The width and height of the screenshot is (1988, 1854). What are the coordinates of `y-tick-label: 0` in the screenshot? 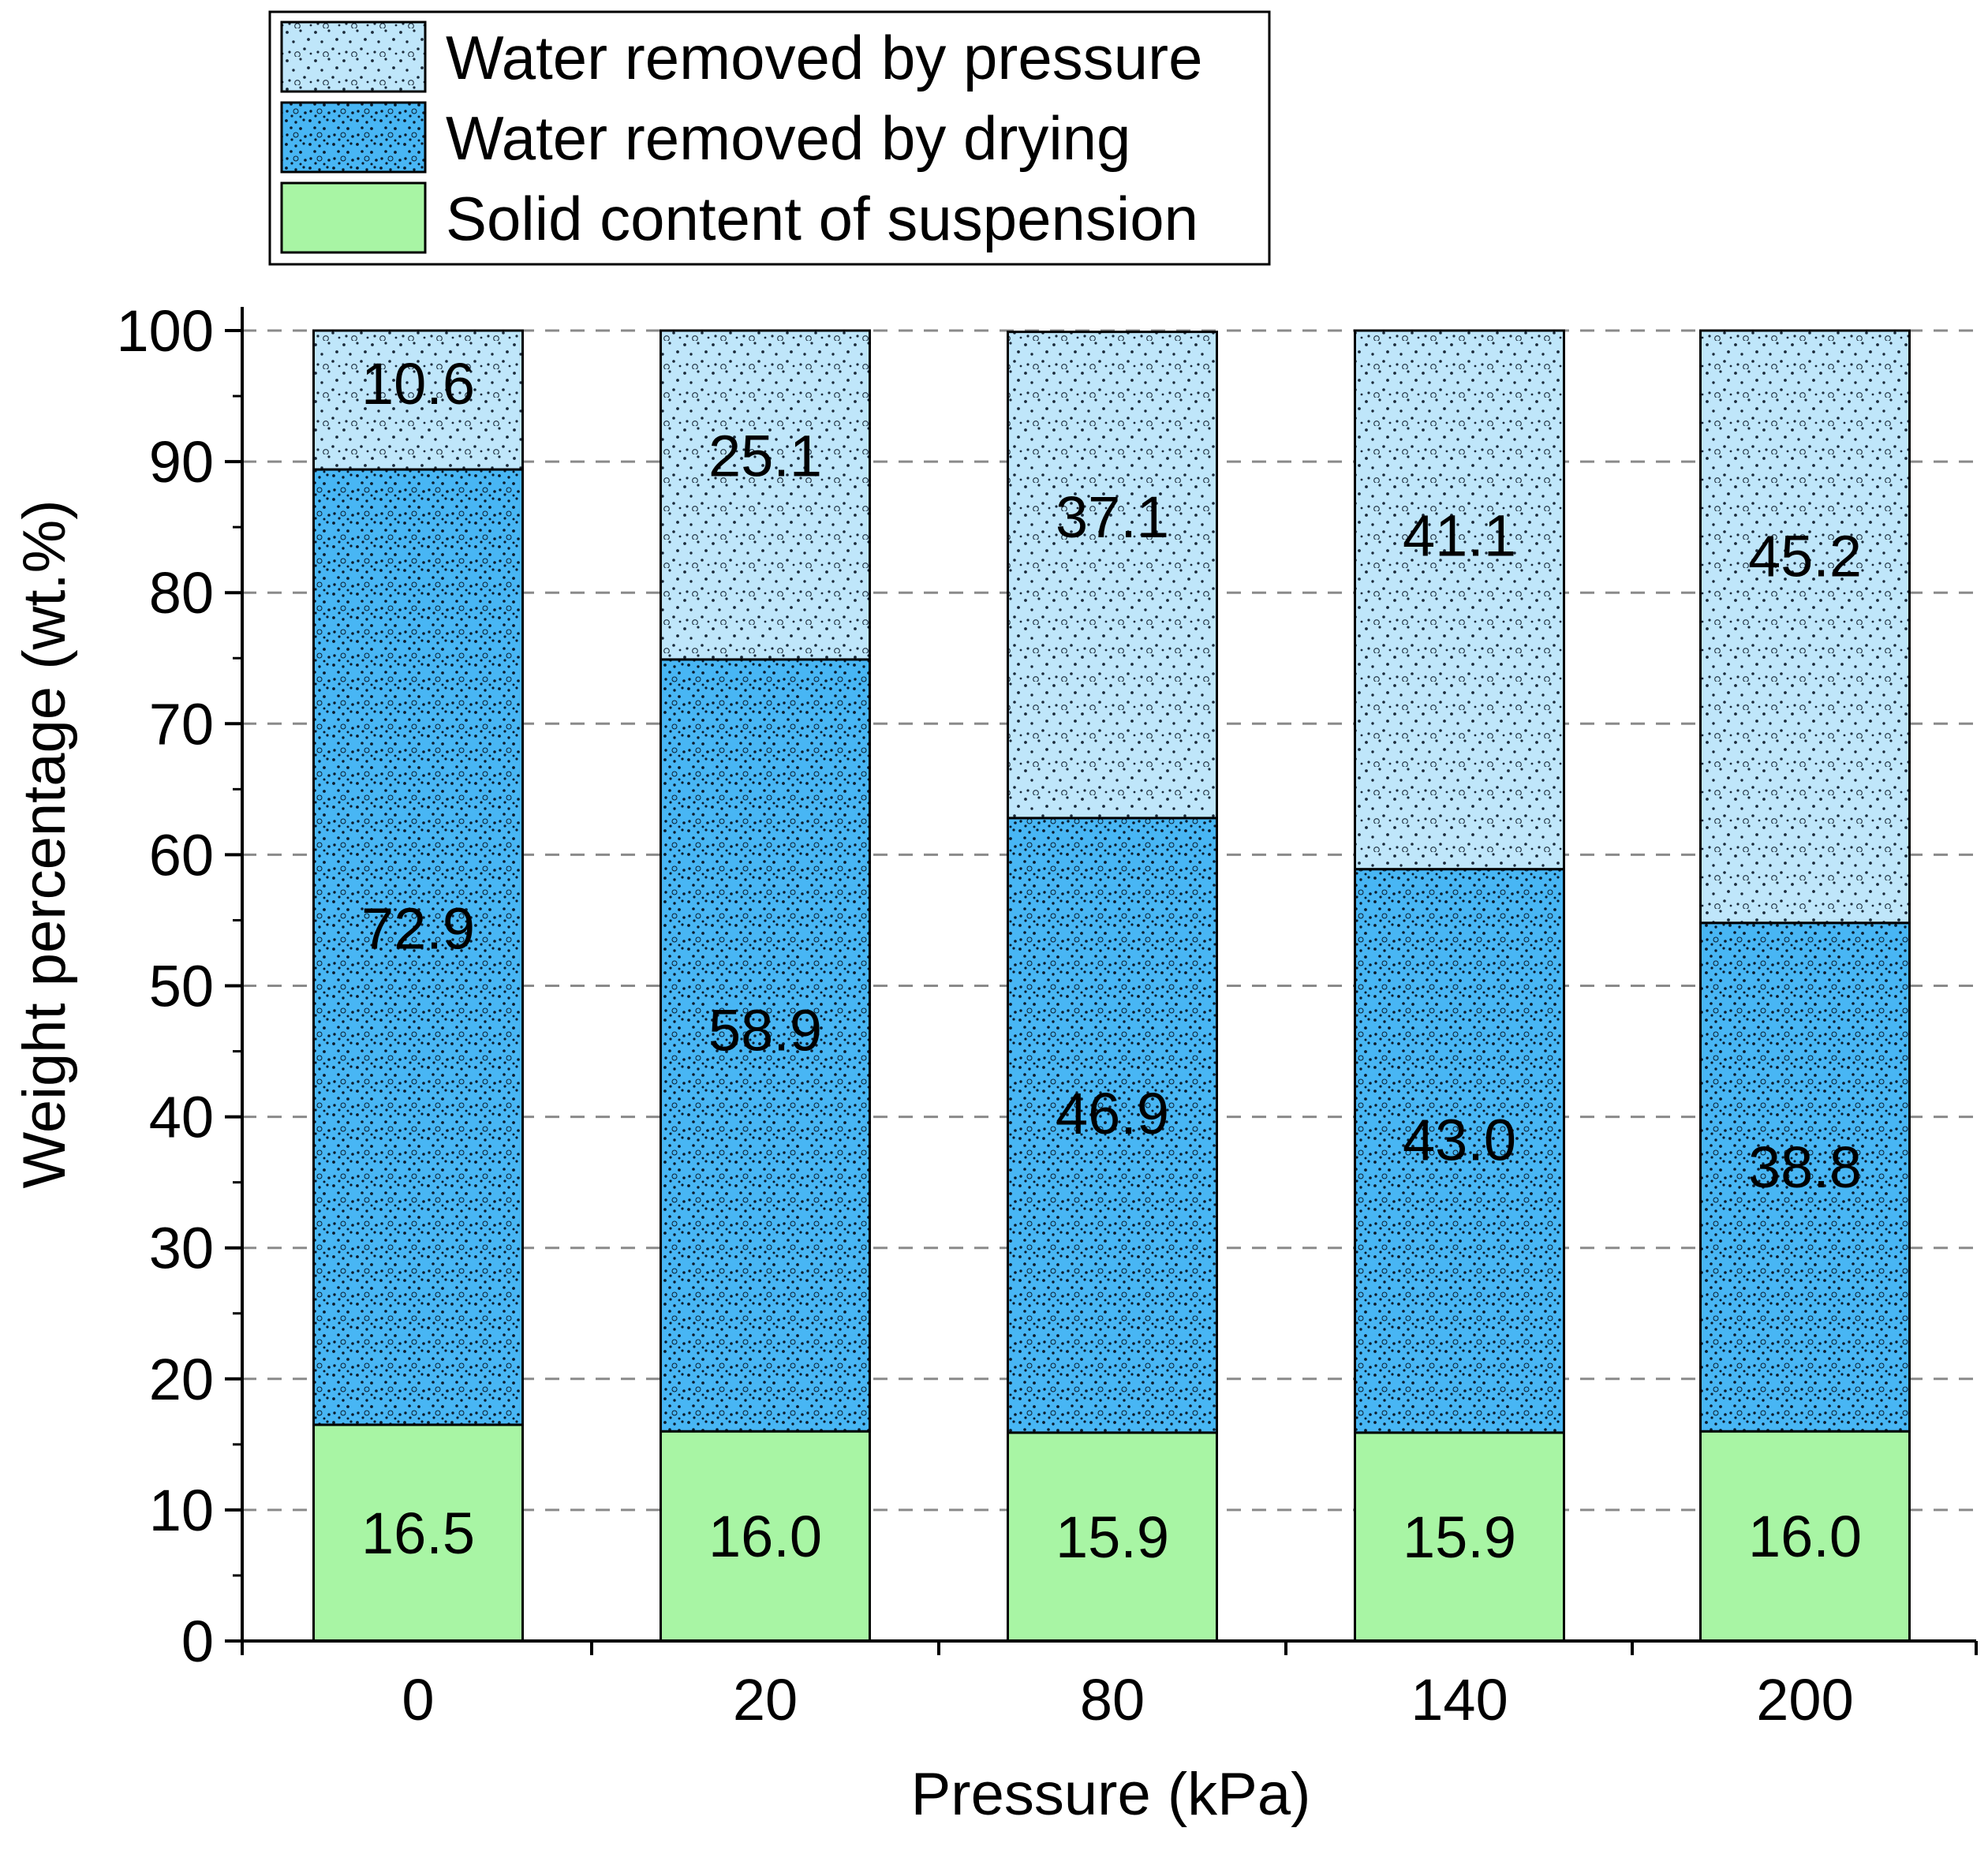 It's located at (197, 1641).